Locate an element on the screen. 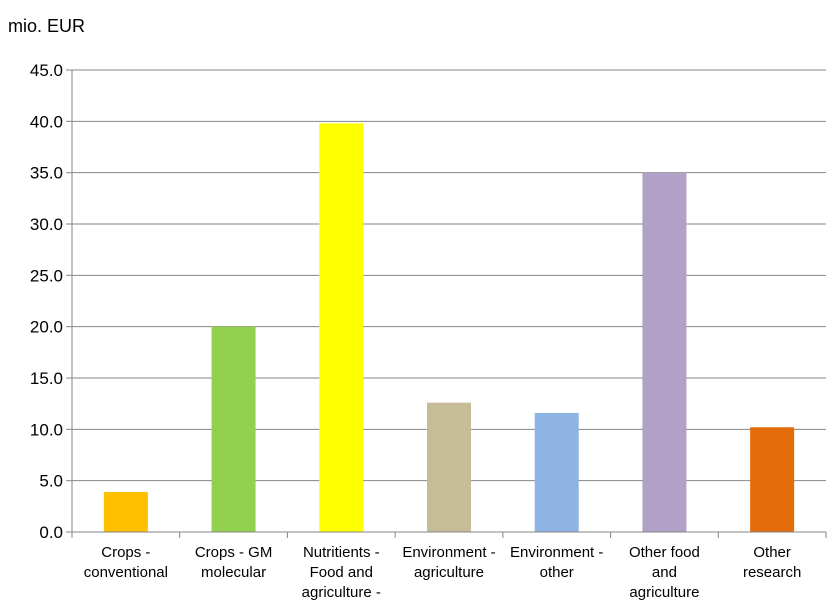 The height and width of the screenshot is (607, 831). x-category-label: Environment -agriculture is located at coordinates (448, 562).